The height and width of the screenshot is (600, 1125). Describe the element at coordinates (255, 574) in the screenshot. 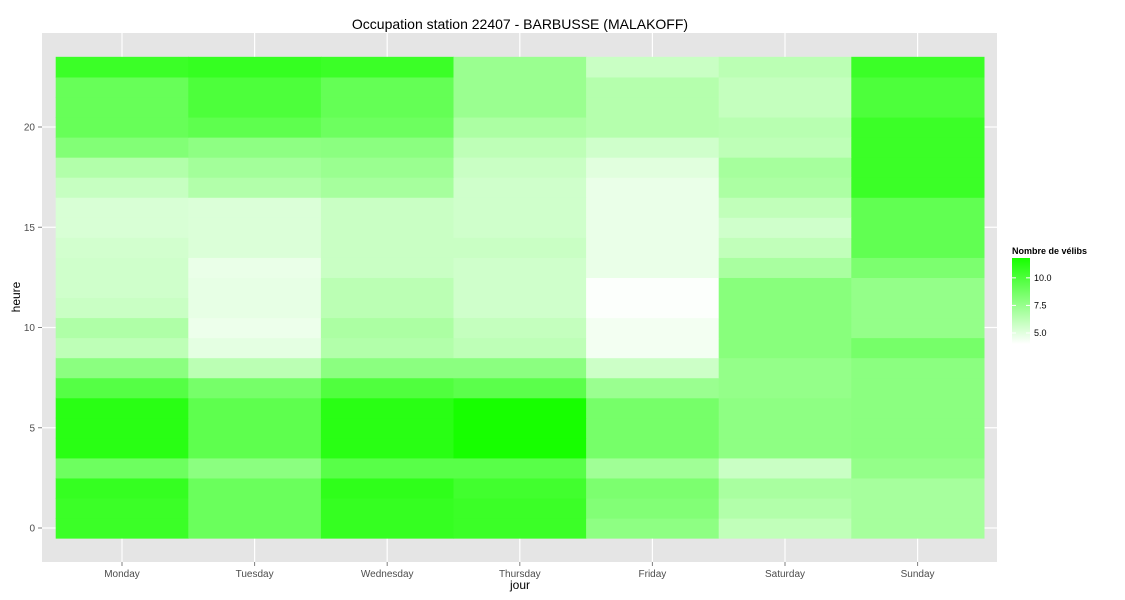

I see `x-tick-label: Tuesday` at that location.